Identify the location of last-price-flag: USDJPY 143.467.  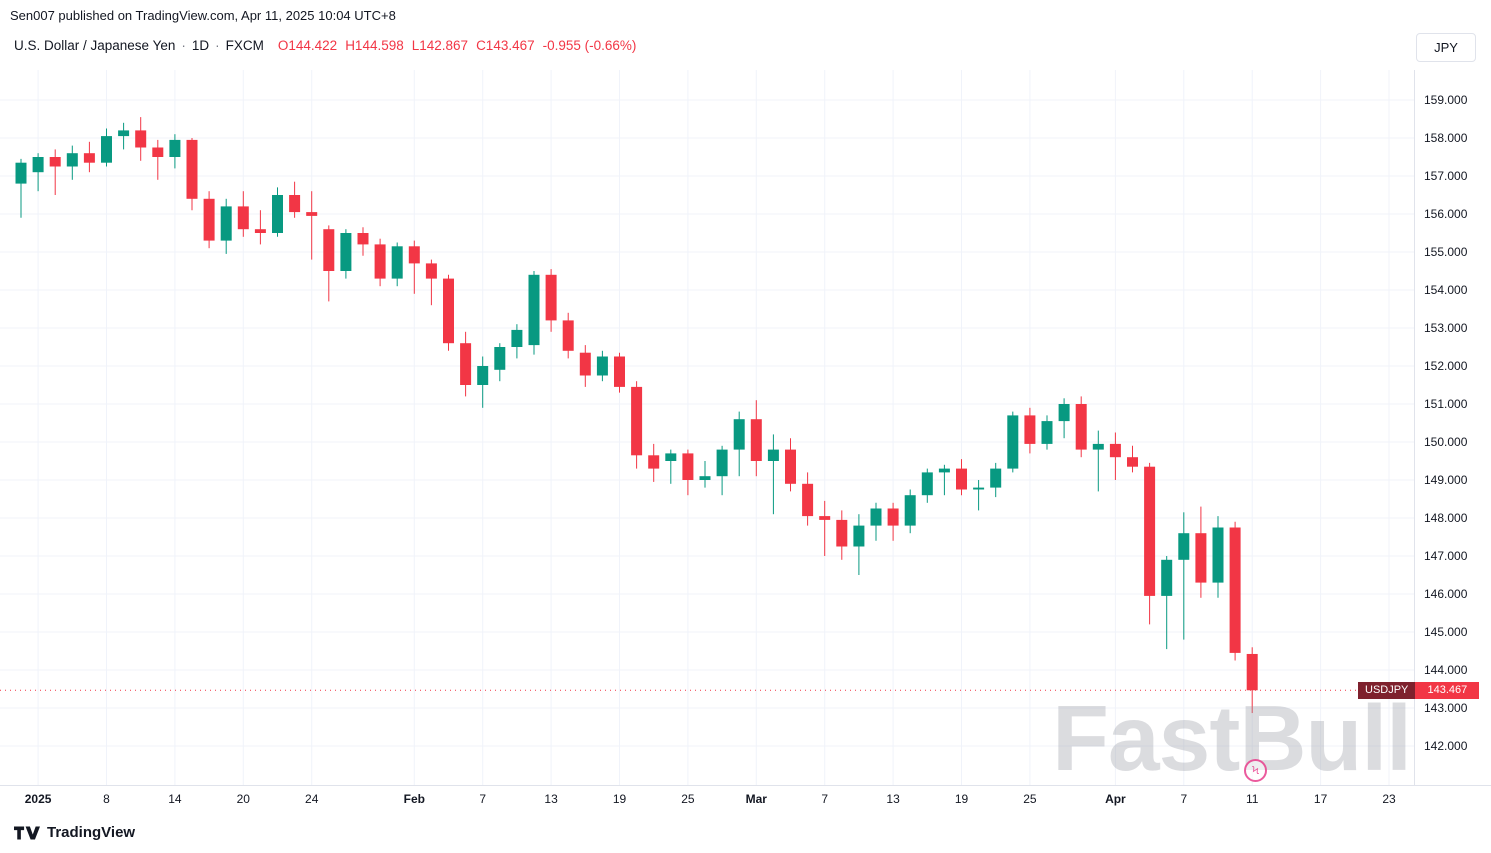
(1419, 690).